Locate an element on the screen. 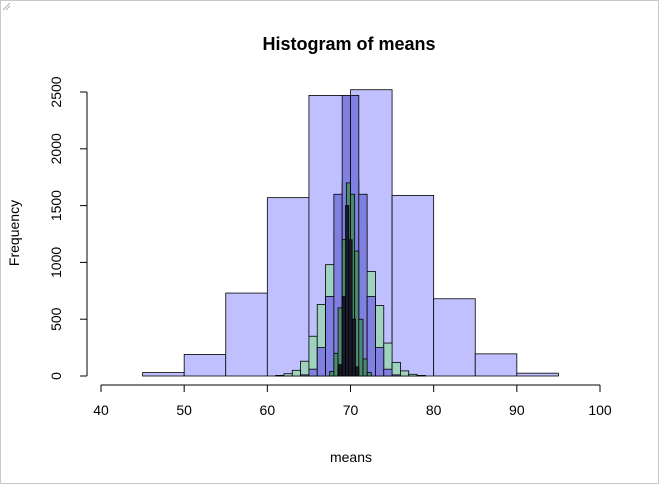 The width and height of the screenshot is (659, 485). y-tick-label: 1500 is located at coordinates (56, 205).